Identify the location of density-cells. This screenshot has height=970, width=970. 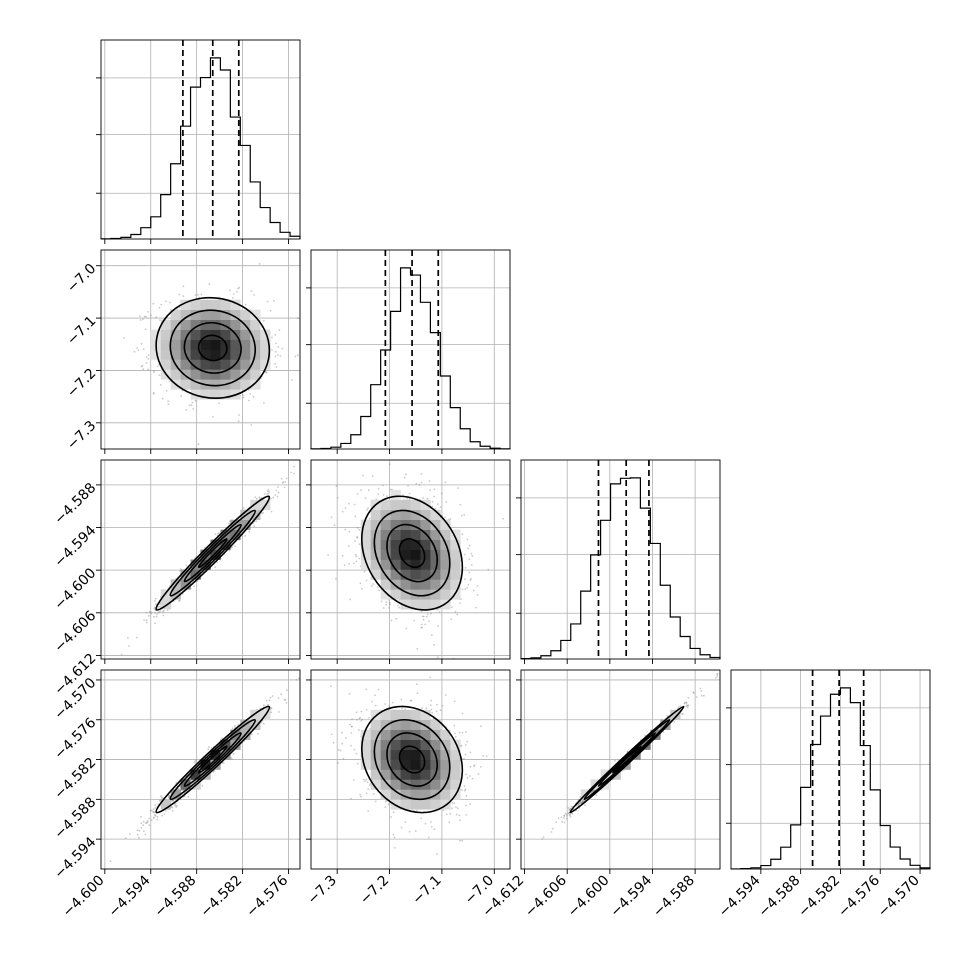
(210, 349).